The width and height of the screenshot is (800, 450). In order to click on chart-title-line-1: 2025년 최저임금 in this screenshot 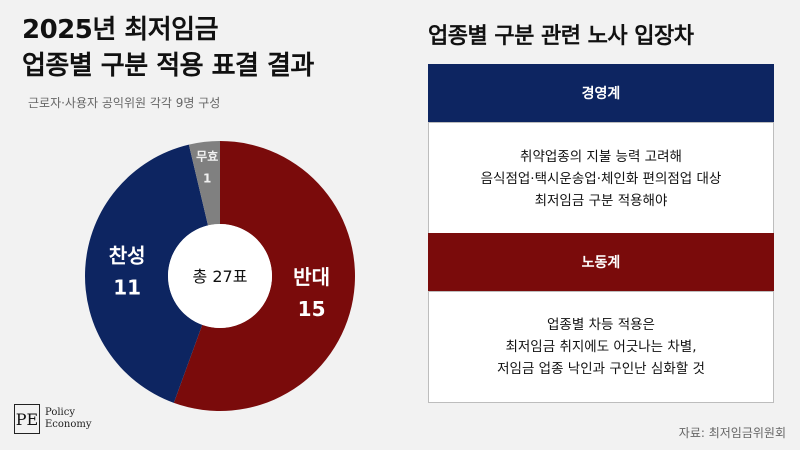, I will do `click(120, 30)`.